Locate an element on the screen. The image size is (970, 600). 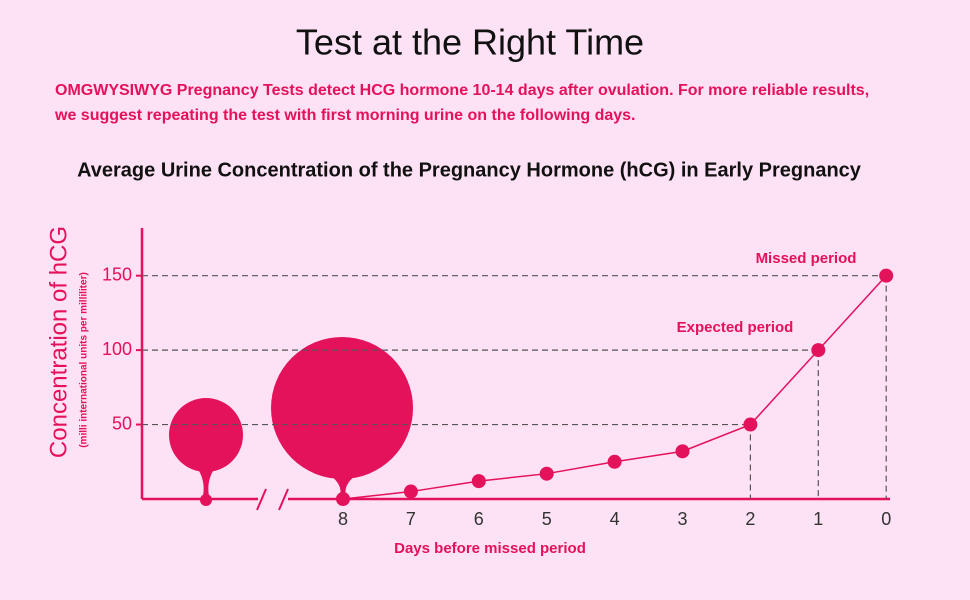
x-tick-label: 0 is located at coordinates (886, 519).